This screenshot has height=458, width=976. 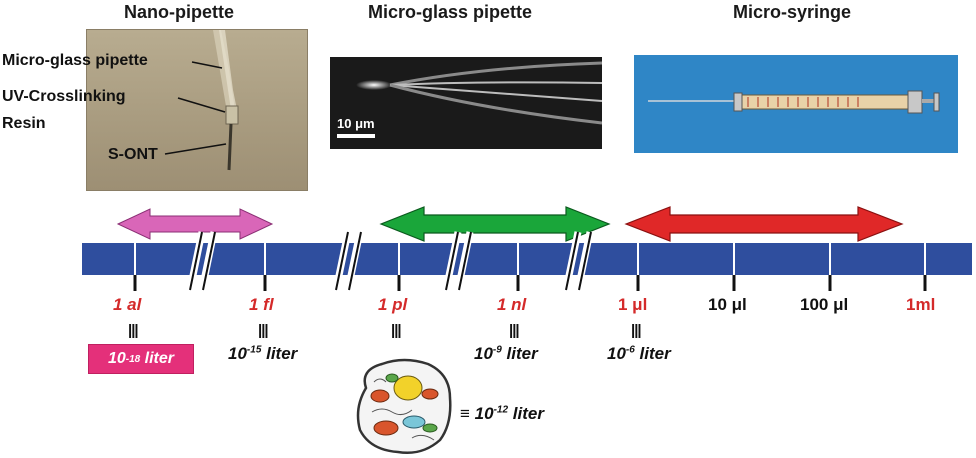 I want to click on tick-label-1fl: 1 fl, so click(x=261, y=304).